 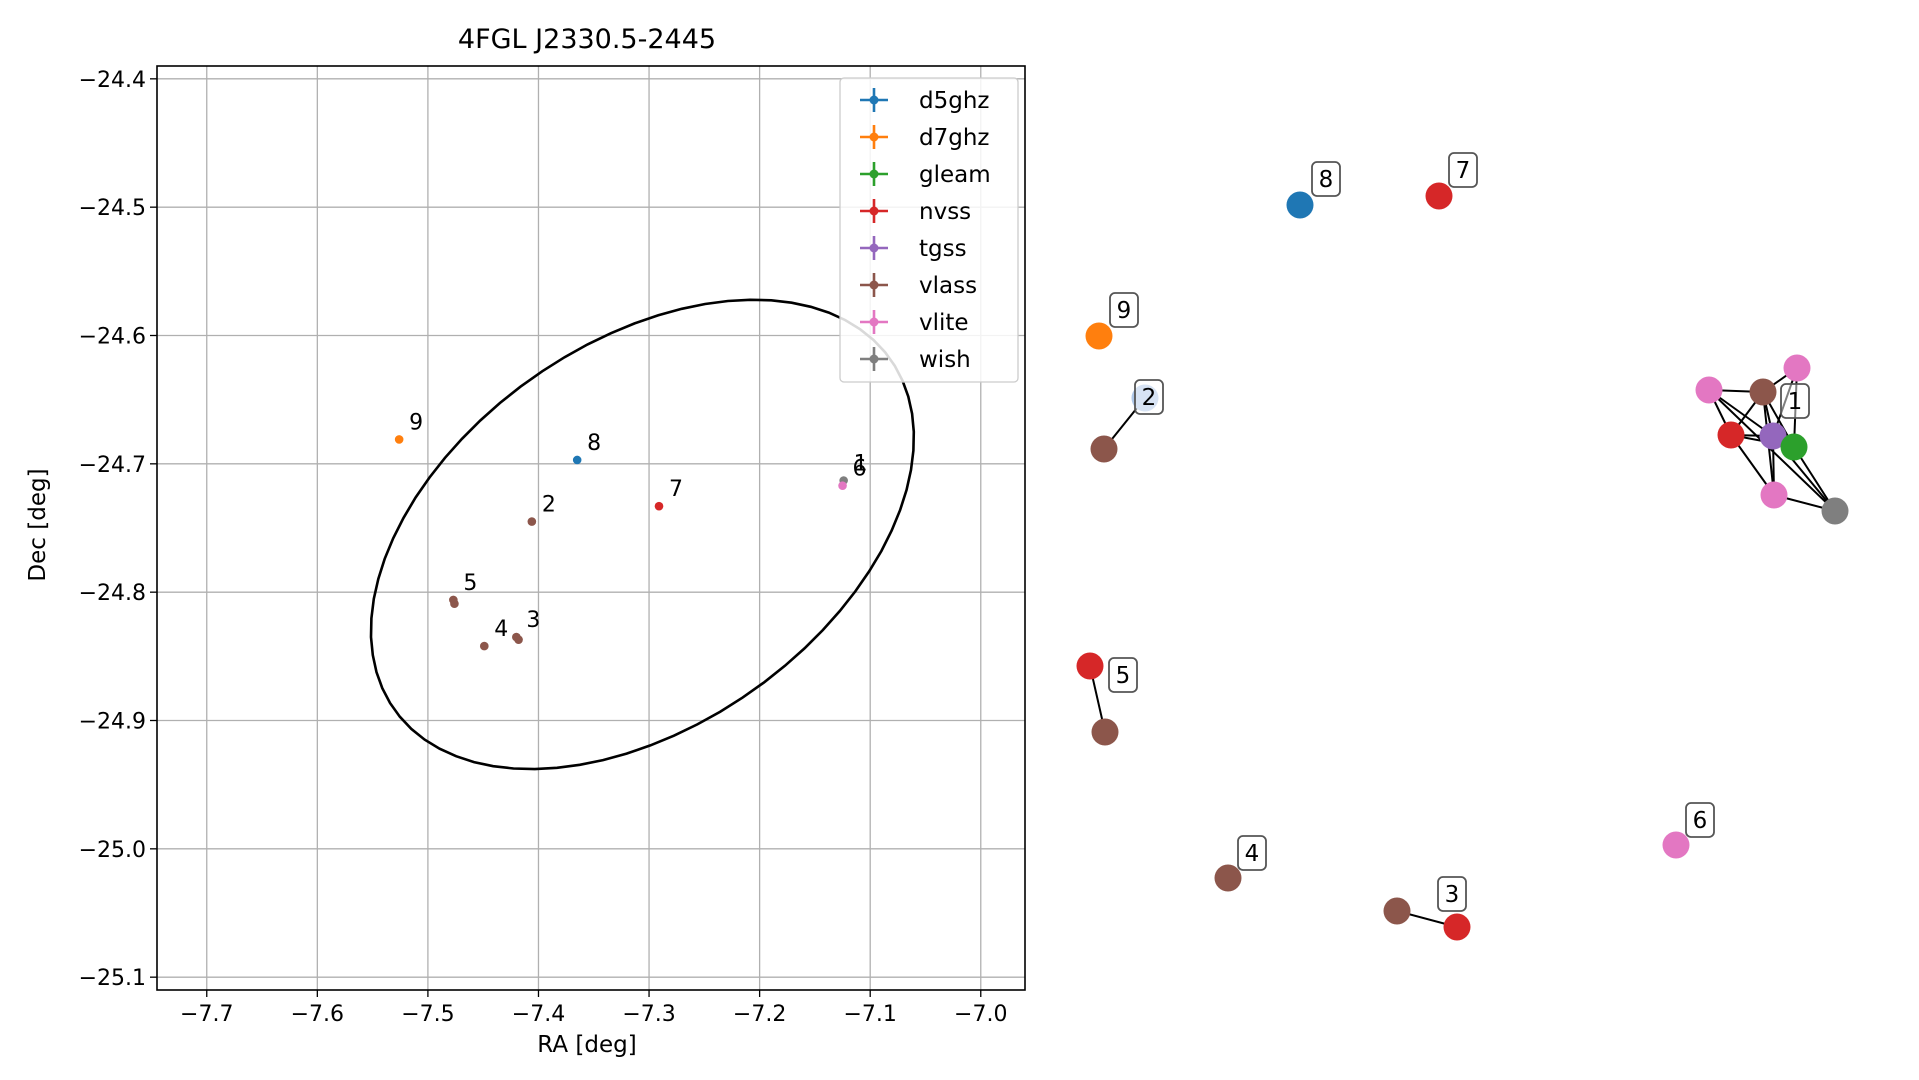 What do you see at coordinates (759, 1014) in the screenshot?
I see `x-tick-label: −7.2` at bounding box center [759, 1014].